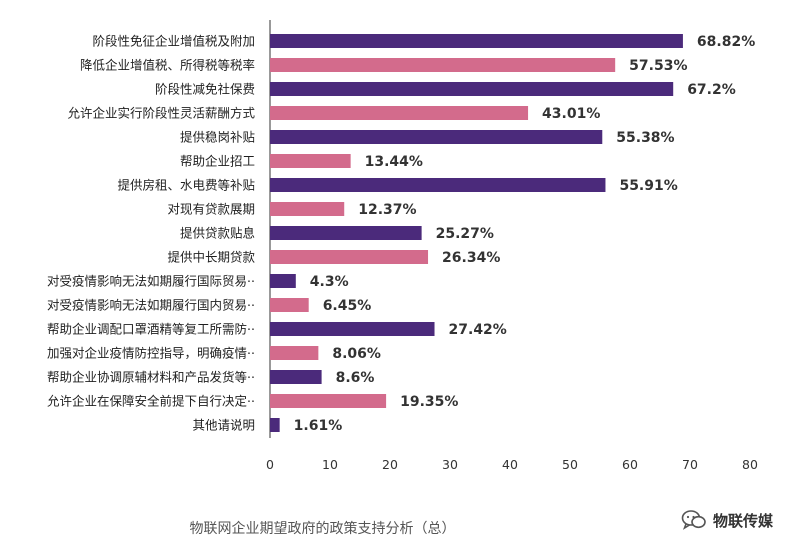 The image size is (795, 557). I want to click on category-label: 帮助企业调配口罩酒精等复工所需防··, so click(151, 329).